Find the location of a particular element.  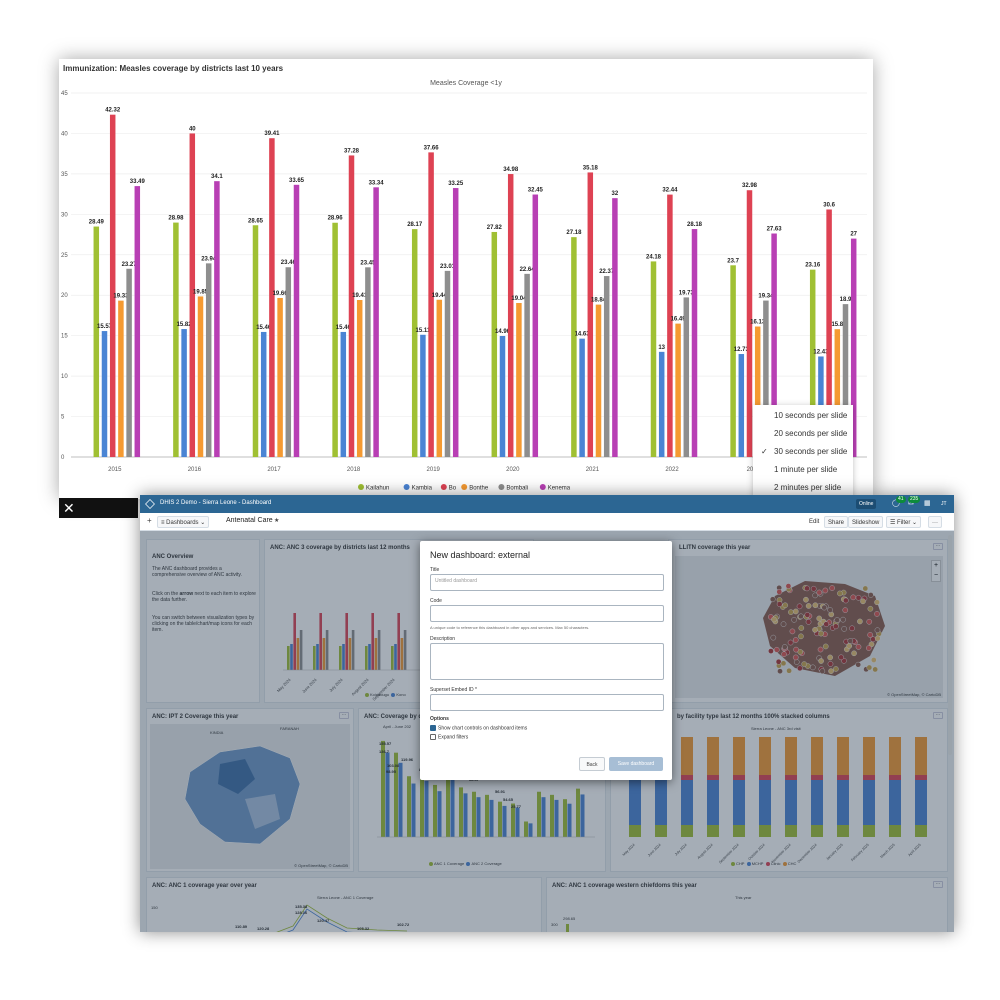

star-icon: ★ is located at coordinates (277, 521).